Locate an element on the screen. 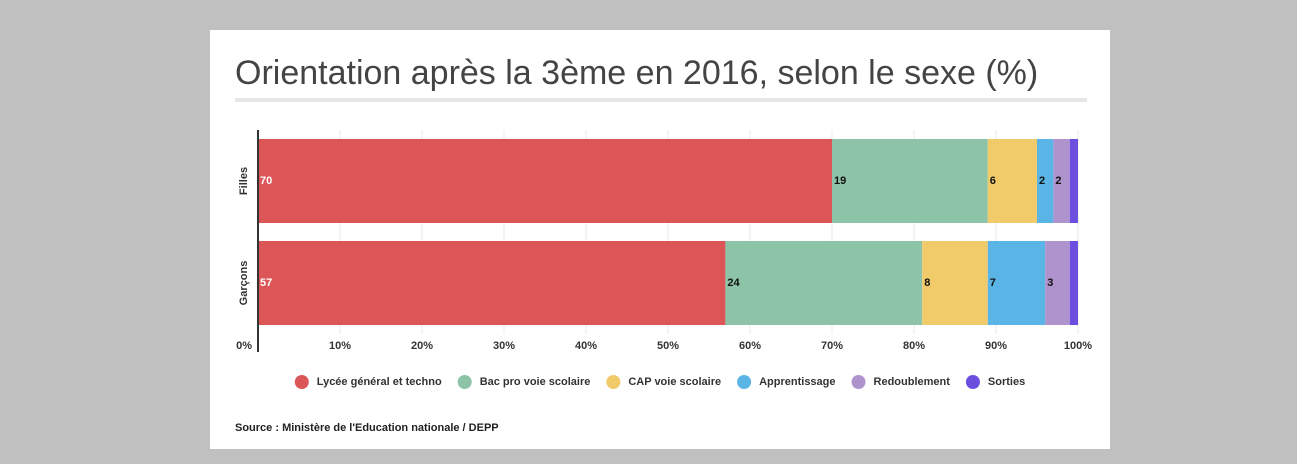 Image resolution: width=1297 pixels, height=464 pixels. value-label: 70 is located at coordinates (266, 181).